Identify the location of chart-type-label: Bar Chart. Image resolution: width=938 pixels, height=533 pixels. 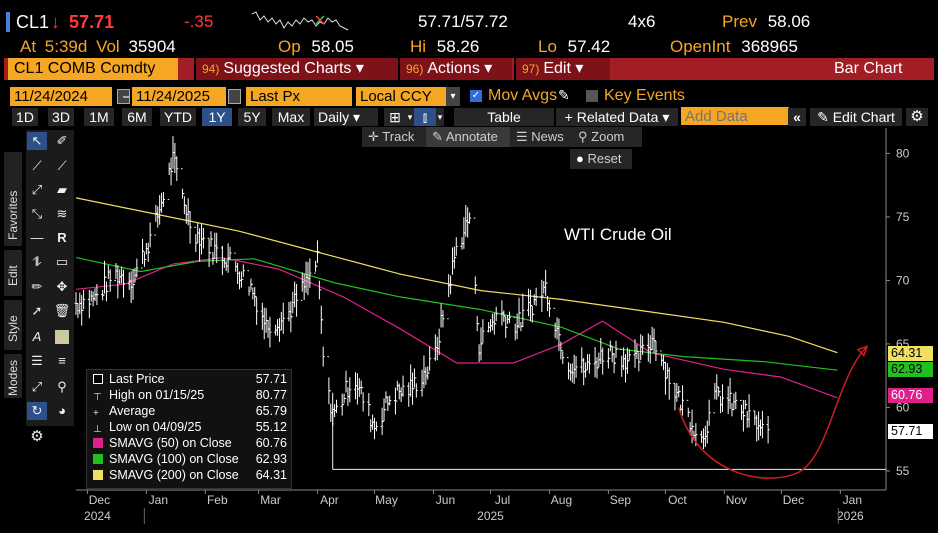
(868, 68).